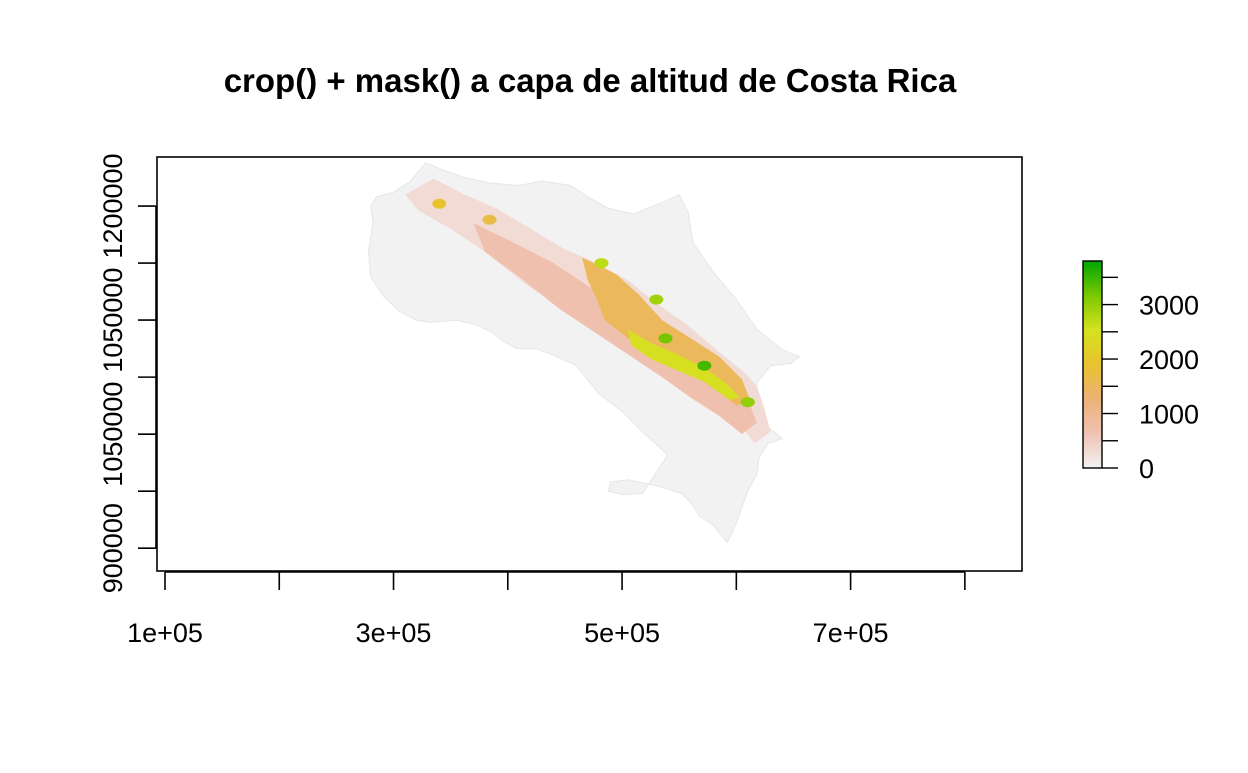 This screenshot has height=773, width=1248. What do you see at coordinates (113, 205) in the screenshot?
I see `y-tick-label: 1200000` at bounding box center [113, 205].